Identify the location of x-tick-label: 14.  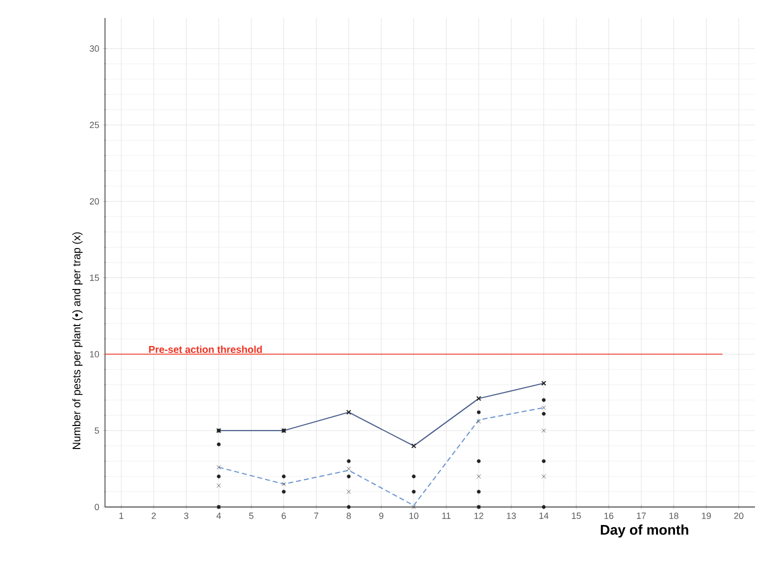
(543, 515).